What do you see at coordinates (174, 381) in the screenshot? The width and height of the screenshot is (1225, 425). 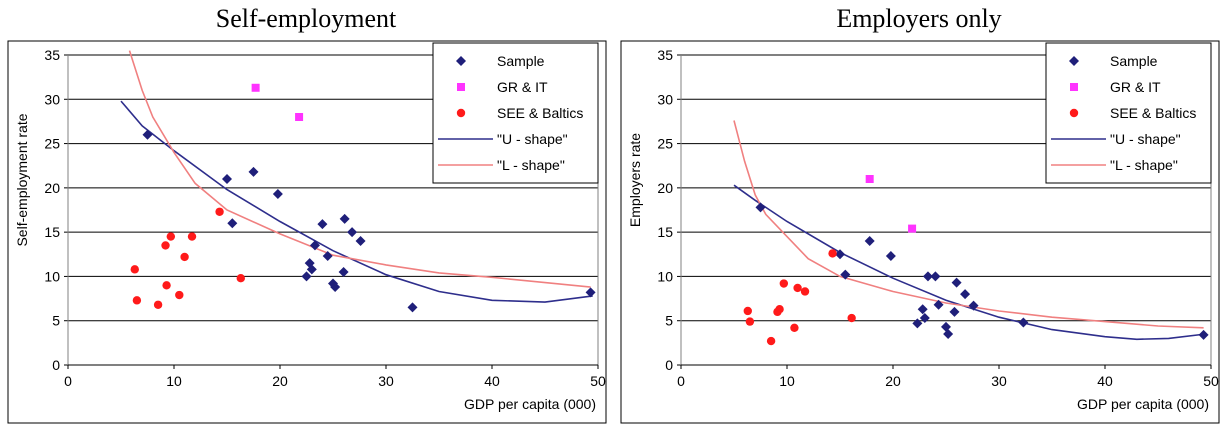 I see `x-tick-label: 10` at bounding box center [174, 381].